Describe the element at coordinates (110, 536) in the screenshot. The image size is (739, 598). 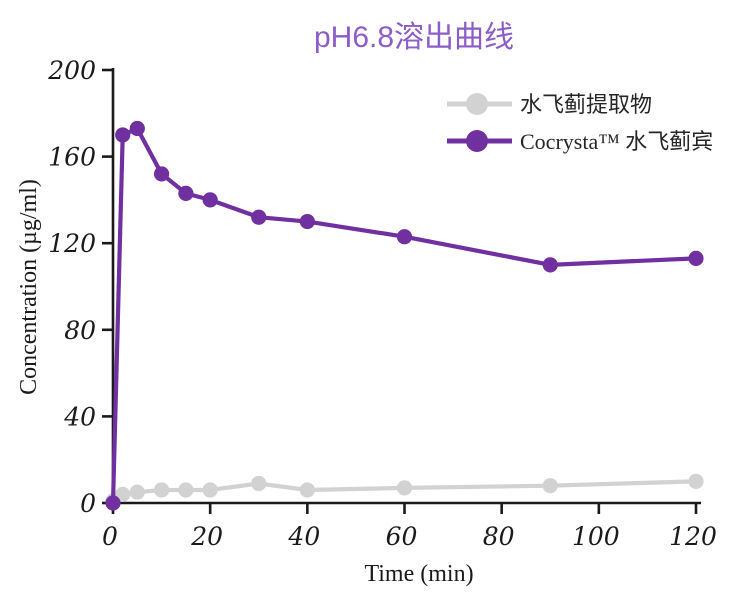
I see `x-tick-label: 0` at that location.